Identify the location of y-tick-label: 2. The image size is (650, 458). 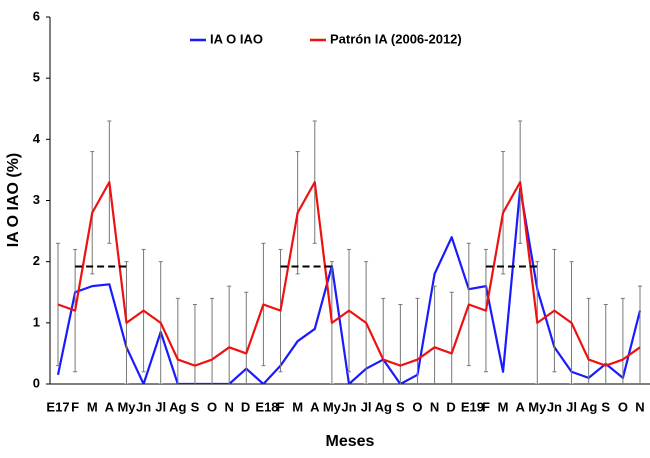
(36, 260).